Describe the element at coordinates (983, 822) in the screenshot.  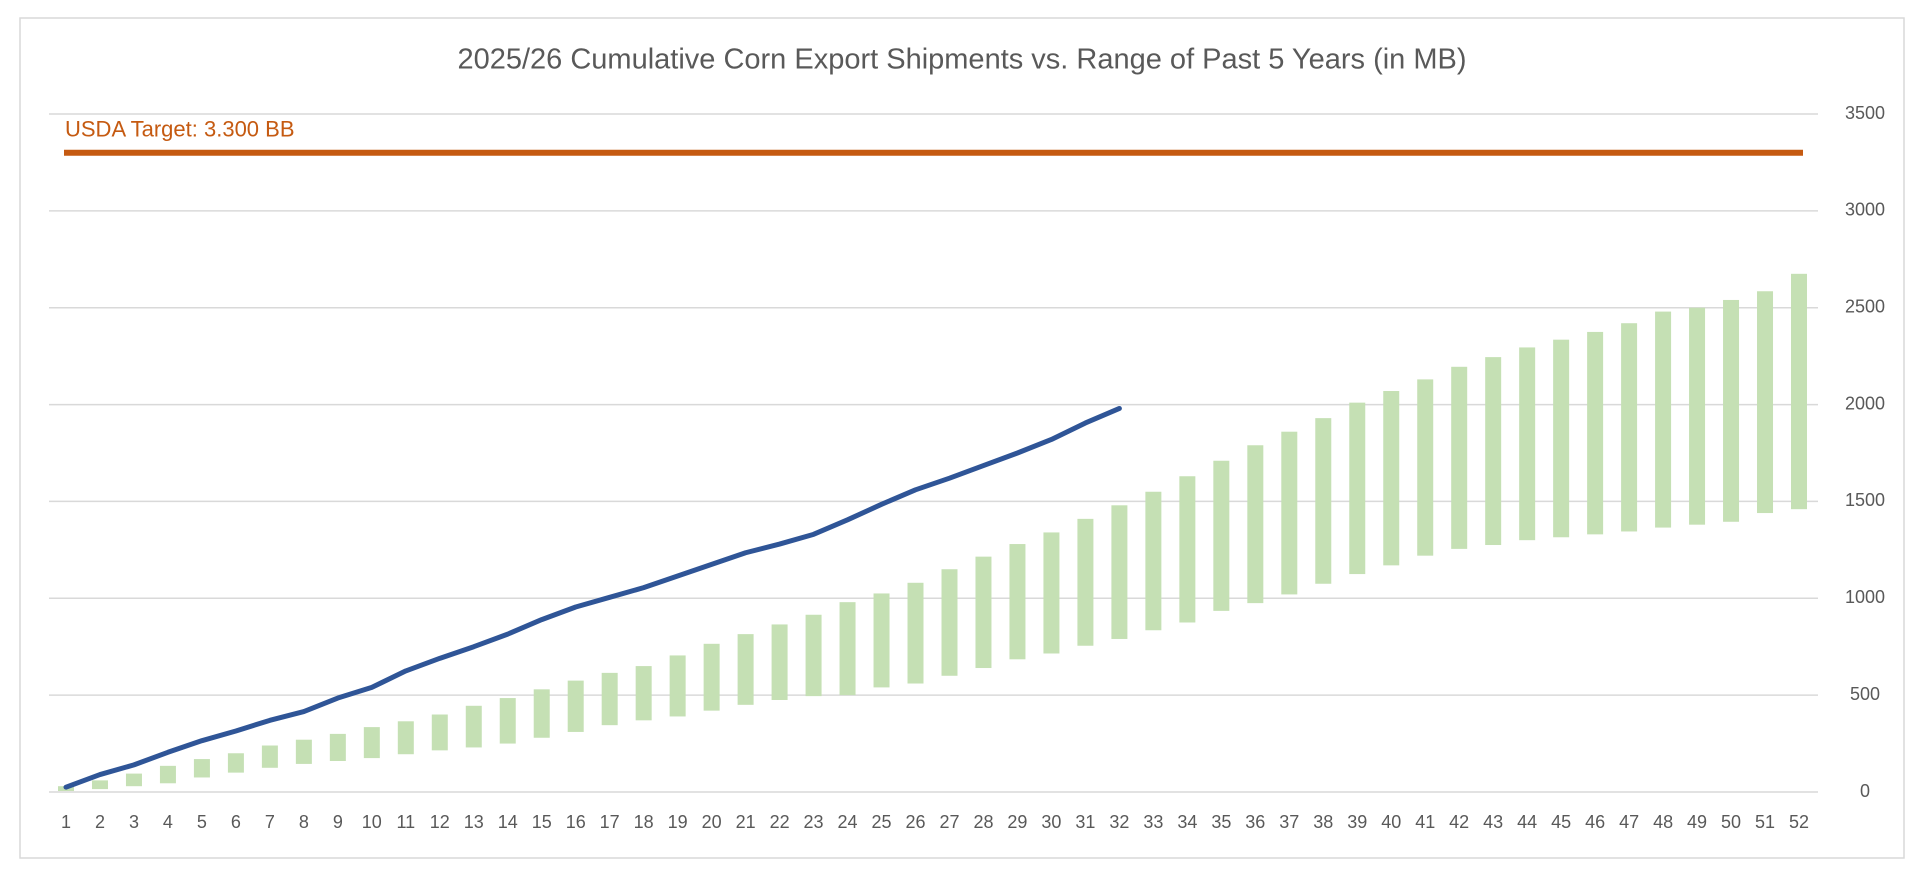
I see `x-tick-label: 28` at that location.